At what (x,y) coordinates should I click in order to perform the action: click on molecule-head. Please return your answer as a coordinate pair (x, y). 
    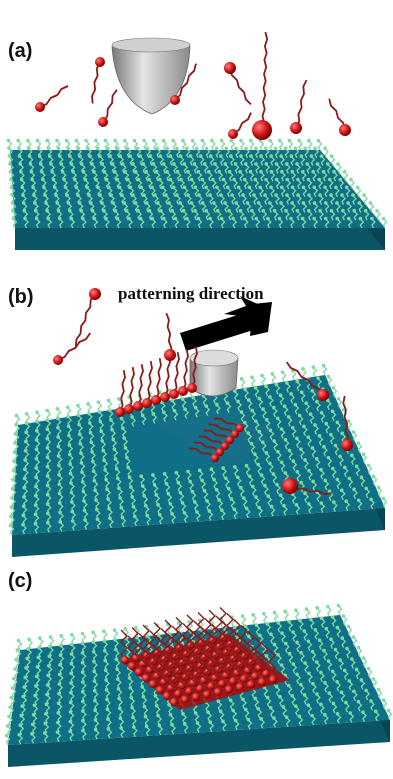
    Looking at the image, I should click on (138, 406).